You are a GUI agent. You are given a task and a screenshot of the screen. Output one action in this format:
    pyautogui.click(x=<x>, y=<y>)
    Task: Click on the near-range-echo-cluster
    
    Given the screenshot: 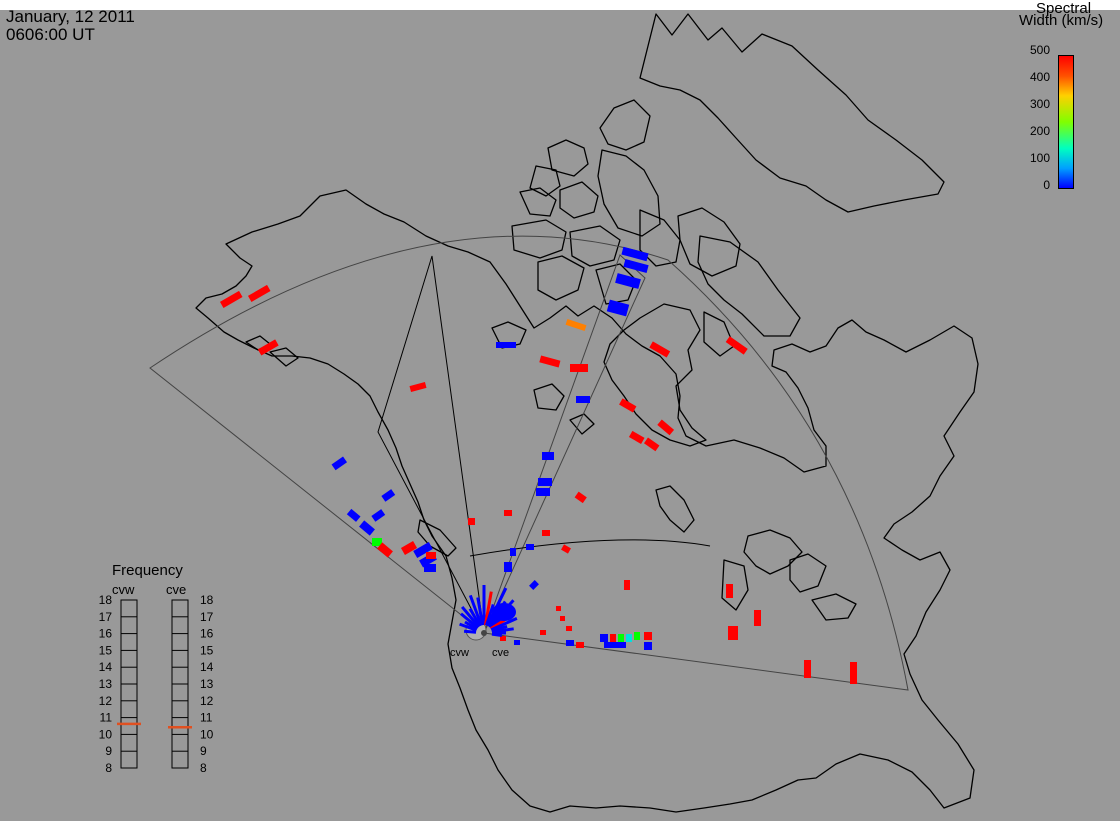 What is the action you would take?
    pyautogui.click(x=504, y=612)
    